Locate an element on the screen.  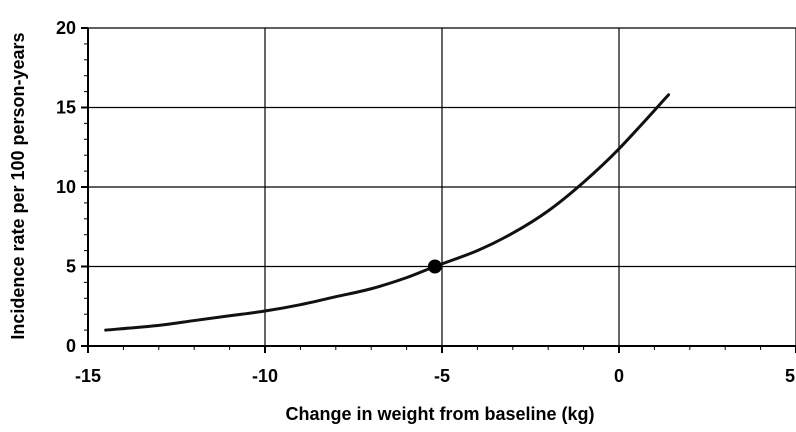
y-tick-label-4: 20 is located at coordinates (66, 28).